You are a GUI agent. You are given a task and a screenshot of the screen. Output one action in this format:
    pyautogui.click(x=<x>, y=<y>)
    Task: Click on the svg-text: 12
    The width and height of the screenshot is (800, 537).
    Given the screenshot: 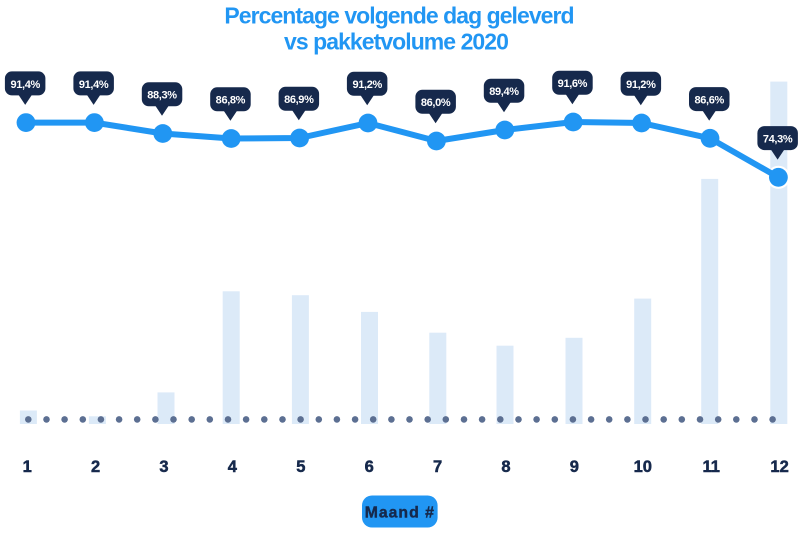 What is the action you would take?
    pyautogui.click(x=779, y=467)
    